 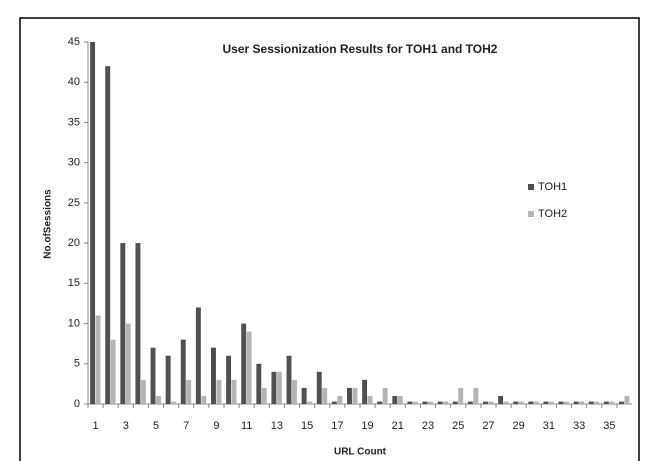 I want to click on y-tick-label: 45, so click(x=74, y=42).